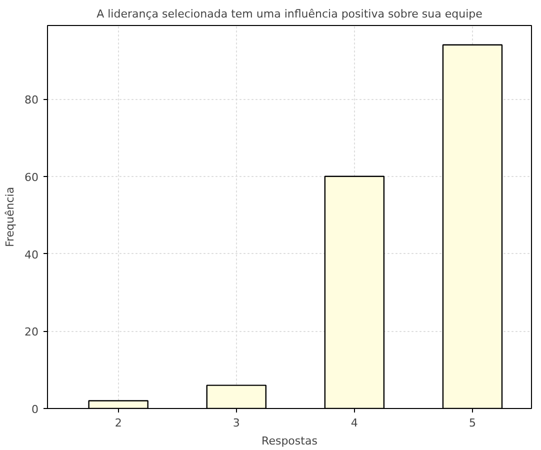 This screenshot has height=450, width=541. What do you see at coordinates (472, 423) in the screenshot?
I see `x-tick-label: 5` at bounding box center [472, 423].